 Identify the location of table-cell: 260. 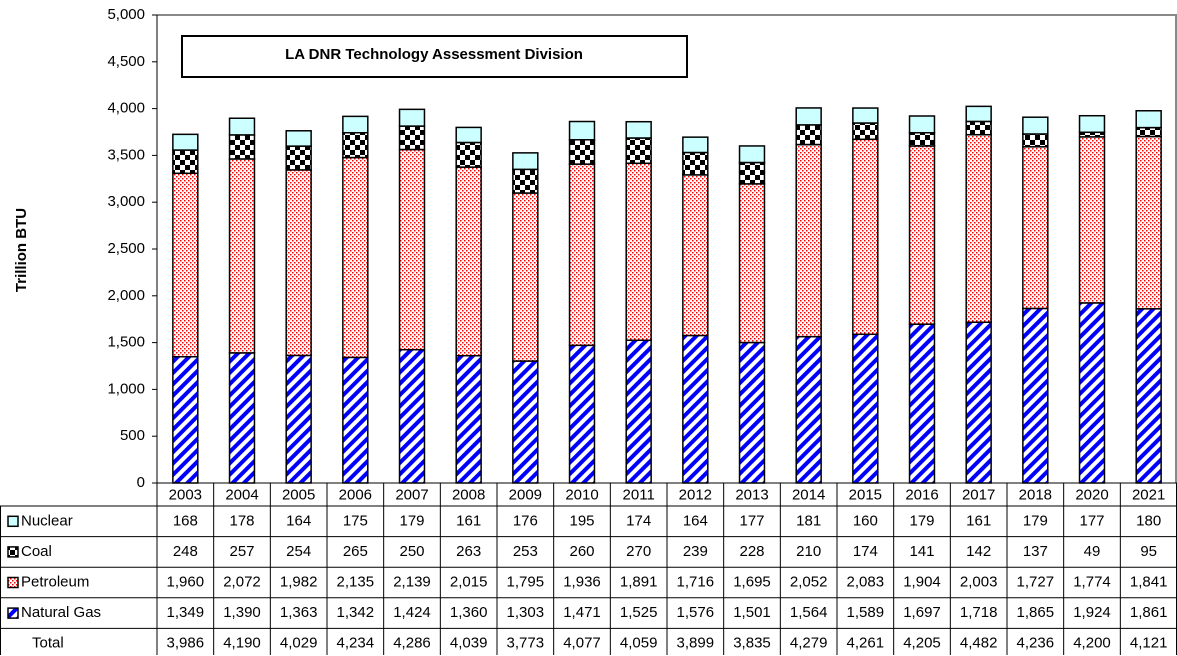
(581, 551).